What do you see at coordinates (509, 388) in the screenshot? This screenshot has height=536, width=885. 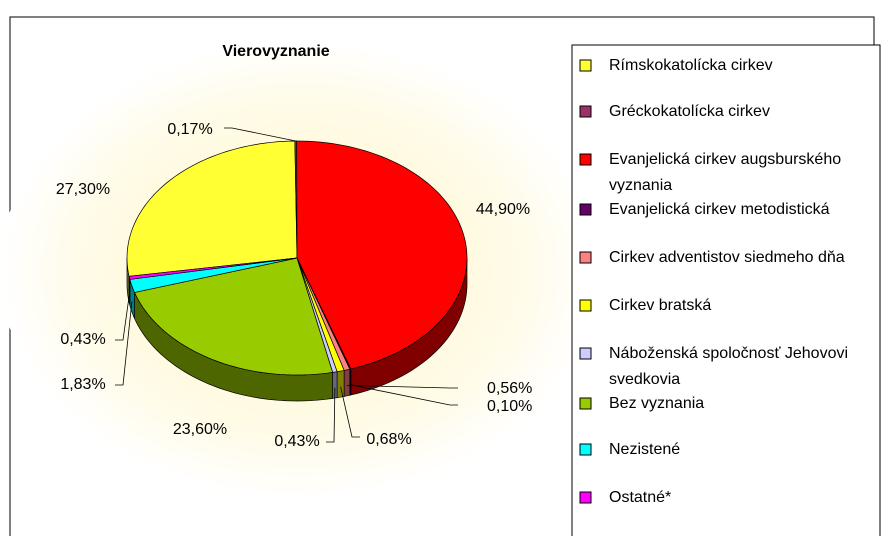 I see `data-label: 0,56%` at bounding box center [509, 388].